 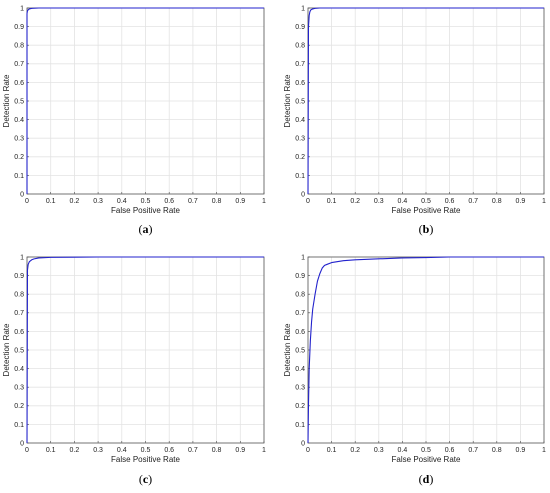 I want to click on caption-letter: d, so click(x=426, y=479).